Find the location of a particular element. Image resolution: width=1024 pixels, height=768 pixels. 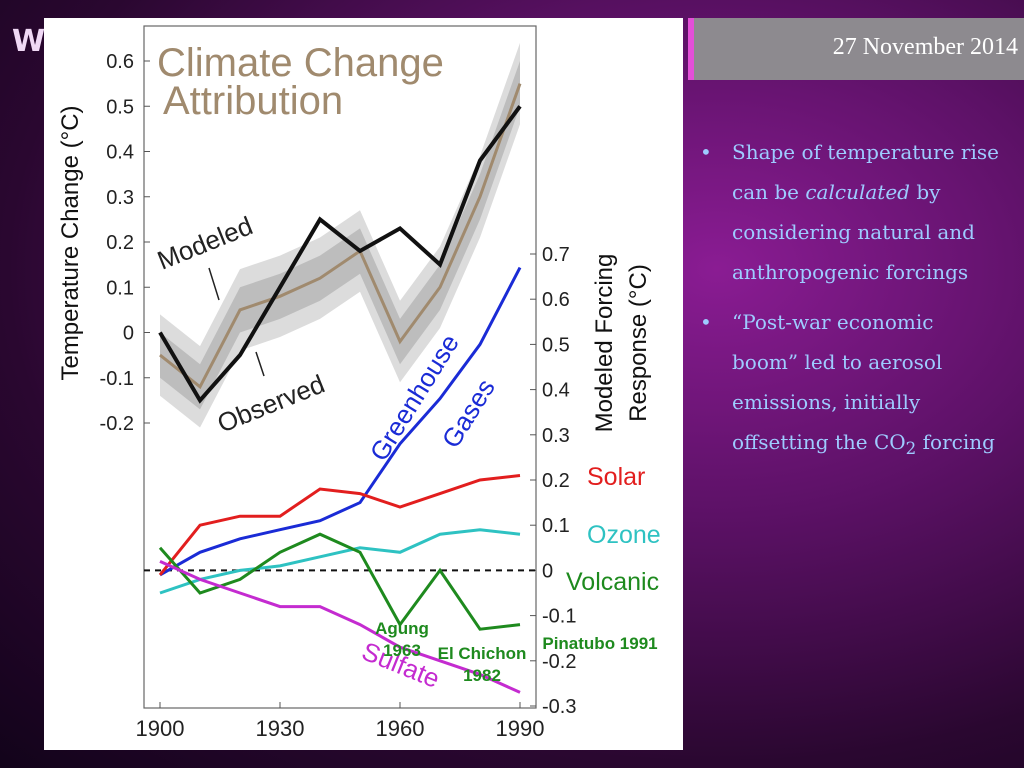

series-line-observed is located at coordinates (340, 254).